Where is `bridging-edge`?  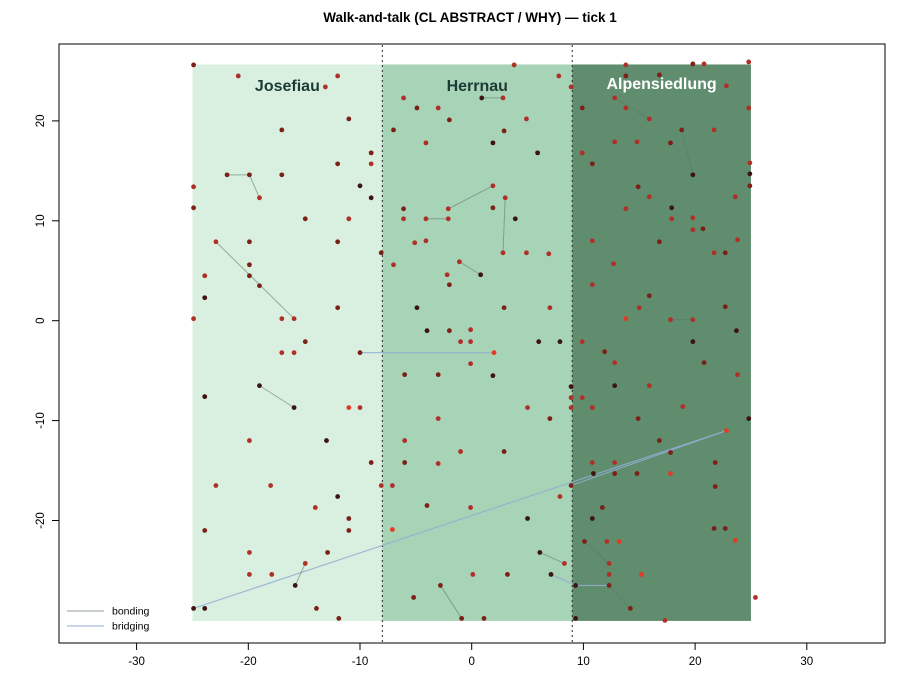
bridging-edge is located at coordinates (648, 458).